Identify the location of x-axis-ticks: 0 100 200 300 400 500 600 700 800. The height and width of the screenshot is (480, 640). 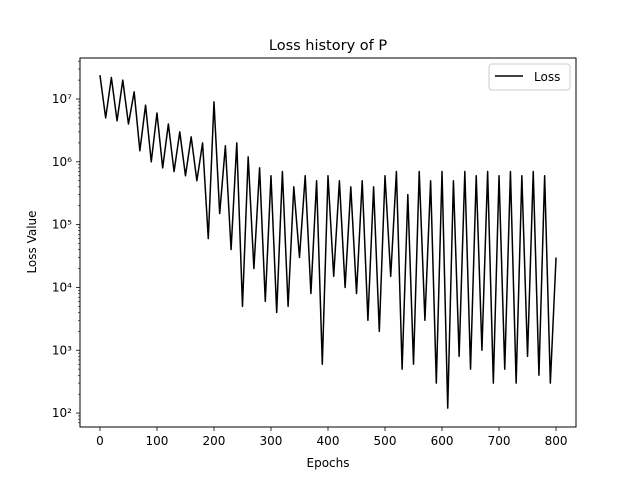
(331, 437).